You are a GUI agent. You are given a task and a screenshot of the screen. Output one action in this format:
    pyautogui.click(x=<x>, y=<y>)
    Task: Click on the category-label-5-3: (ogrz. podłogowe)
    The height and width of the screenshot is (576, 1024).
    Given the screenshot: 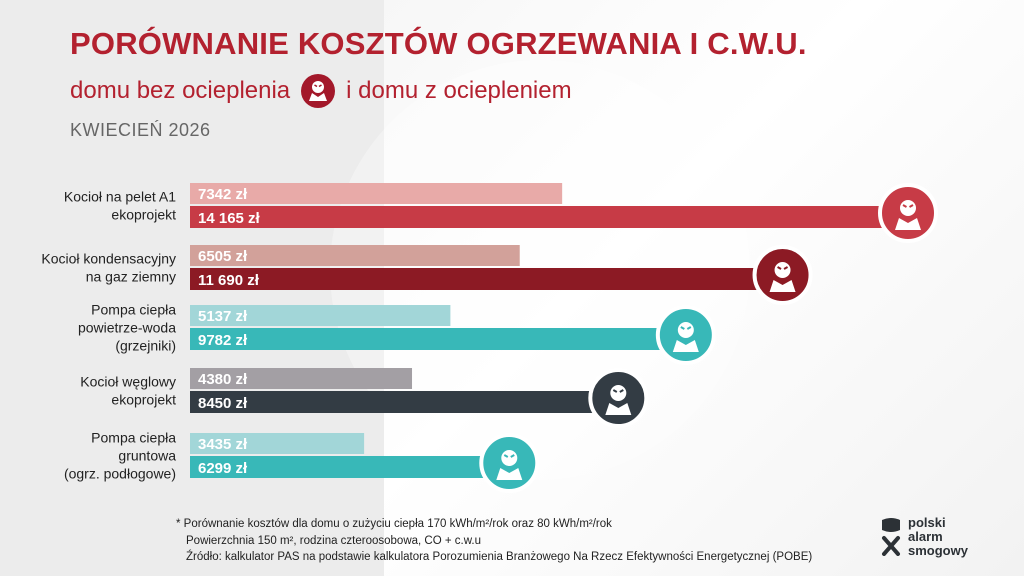 What is the action you would take?
    pyautogui.click(x=120, y=474)
    